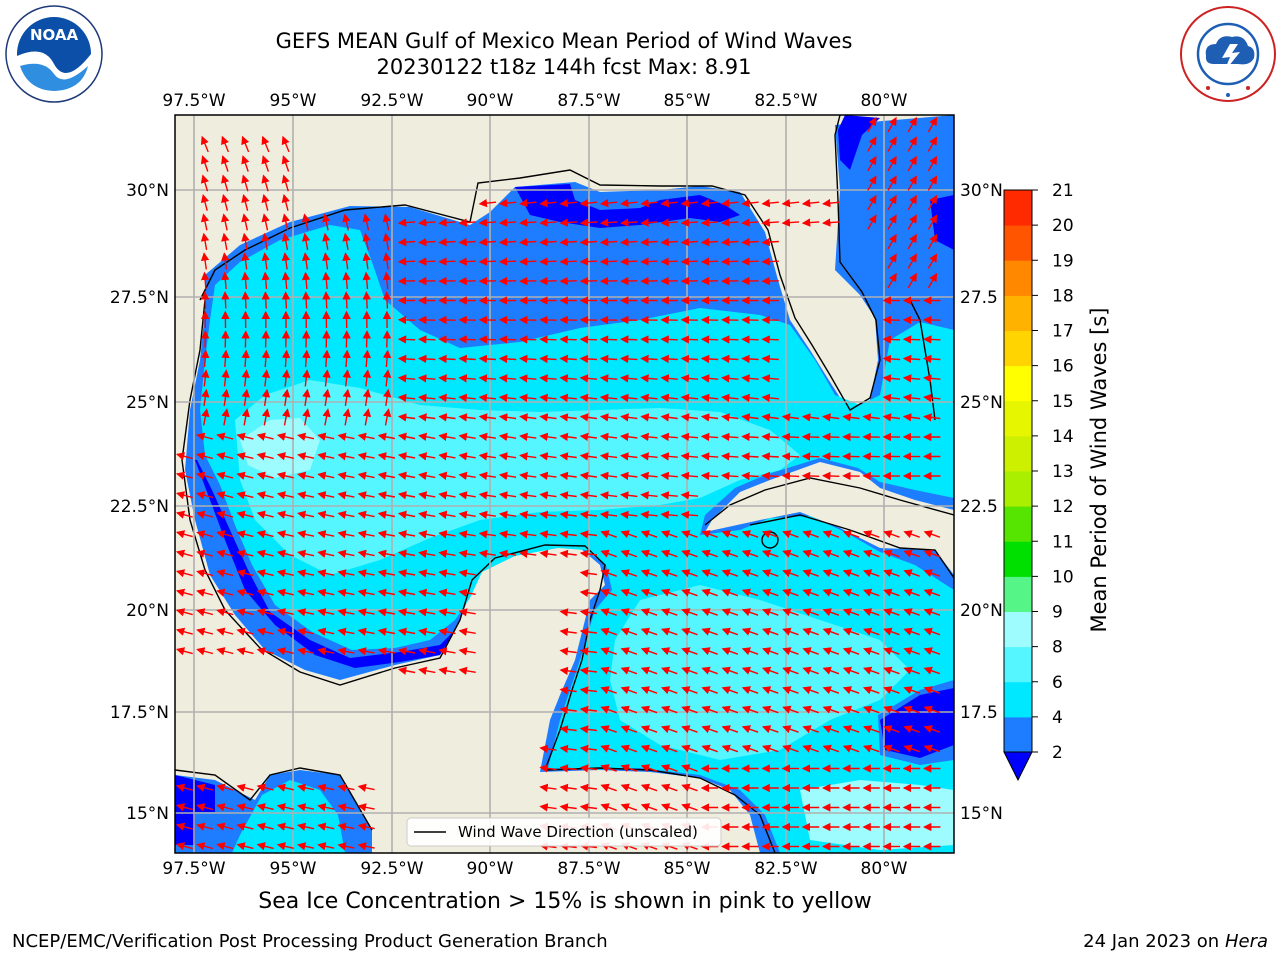 Image resolution: width=1280 pixels, height=960 pixels. Describe the element at coordinates (981, 611) in the screenshot. I see `lat-tick-right: 20°N` at that location.